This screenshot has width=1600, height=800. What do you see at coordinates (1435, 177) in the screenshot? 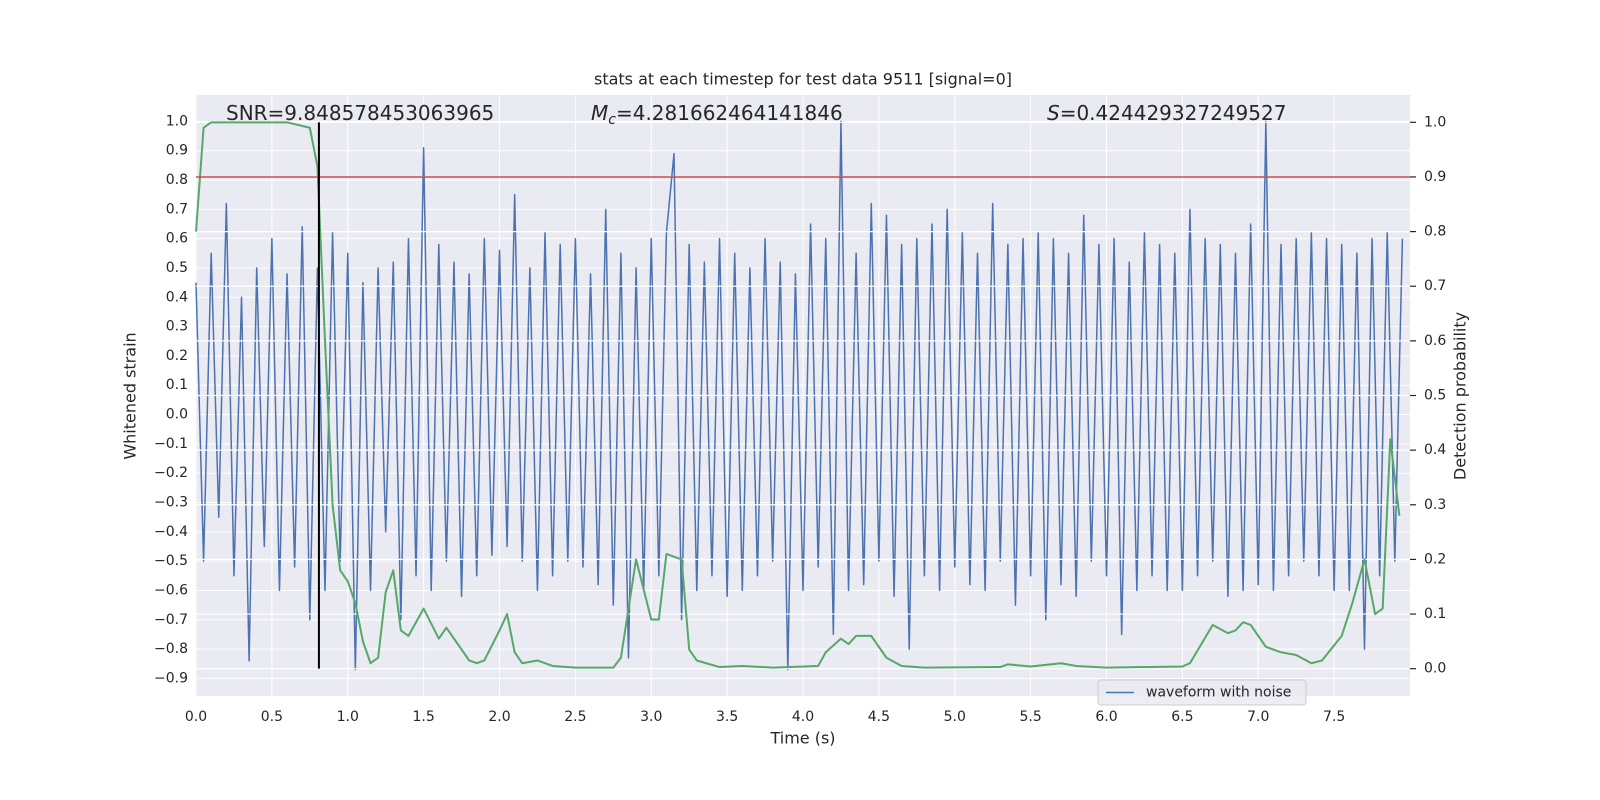
I see `y2-tick-label: 0.9` at bounding box center [1435, 177].